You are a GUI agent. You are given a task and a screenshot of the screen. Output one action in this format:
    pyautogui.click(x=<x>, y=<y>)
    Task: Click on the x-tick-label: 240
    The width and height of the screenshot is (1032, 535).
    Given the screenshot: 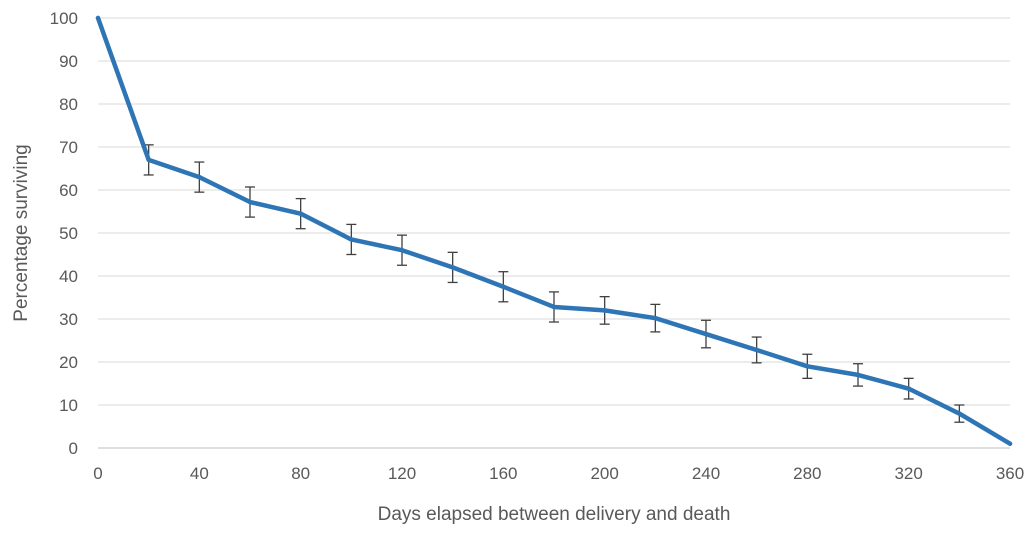 What is the action you would take?
    pyautogui.click(x=706, y=473)
    